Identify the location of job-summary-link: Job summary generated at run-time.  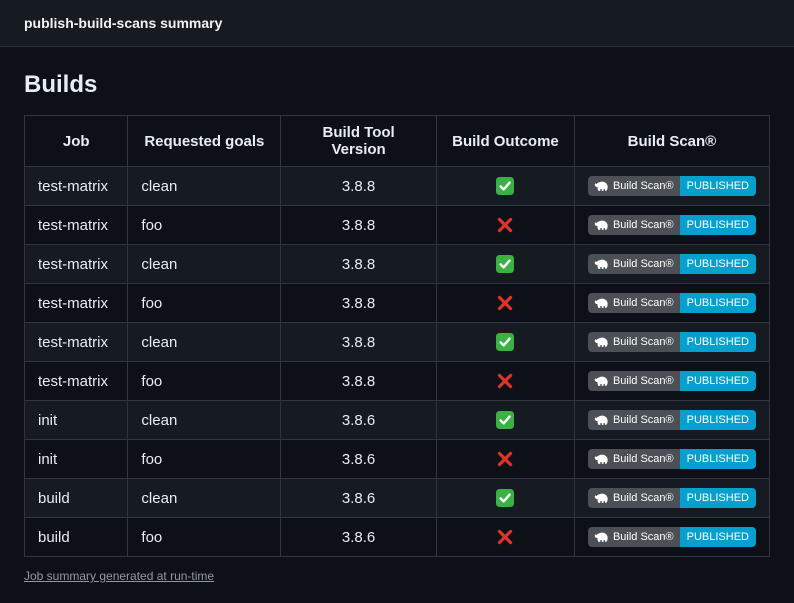
(119, 576).